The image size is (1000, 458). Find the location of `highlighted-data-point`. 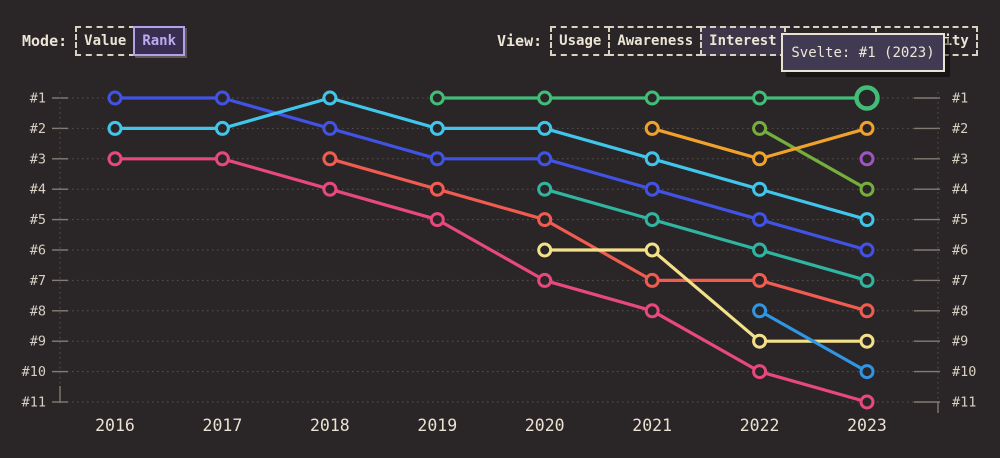

highlighted-data-point is located at coordinates (867, 98).